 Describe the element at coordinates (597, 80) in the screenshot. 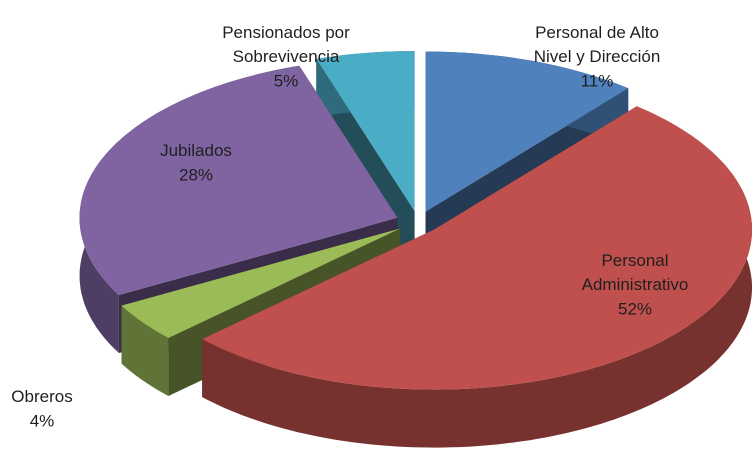

I see `slice-value-label: 11%` at that location.